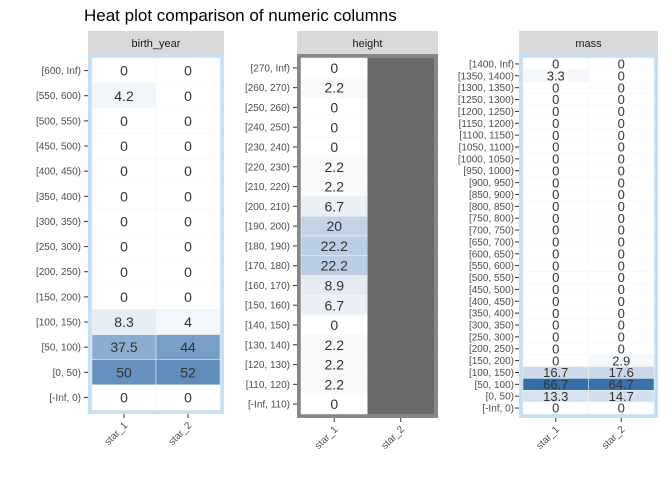  I want to click on y-tick-label: [750, 800), so click(491, 219).